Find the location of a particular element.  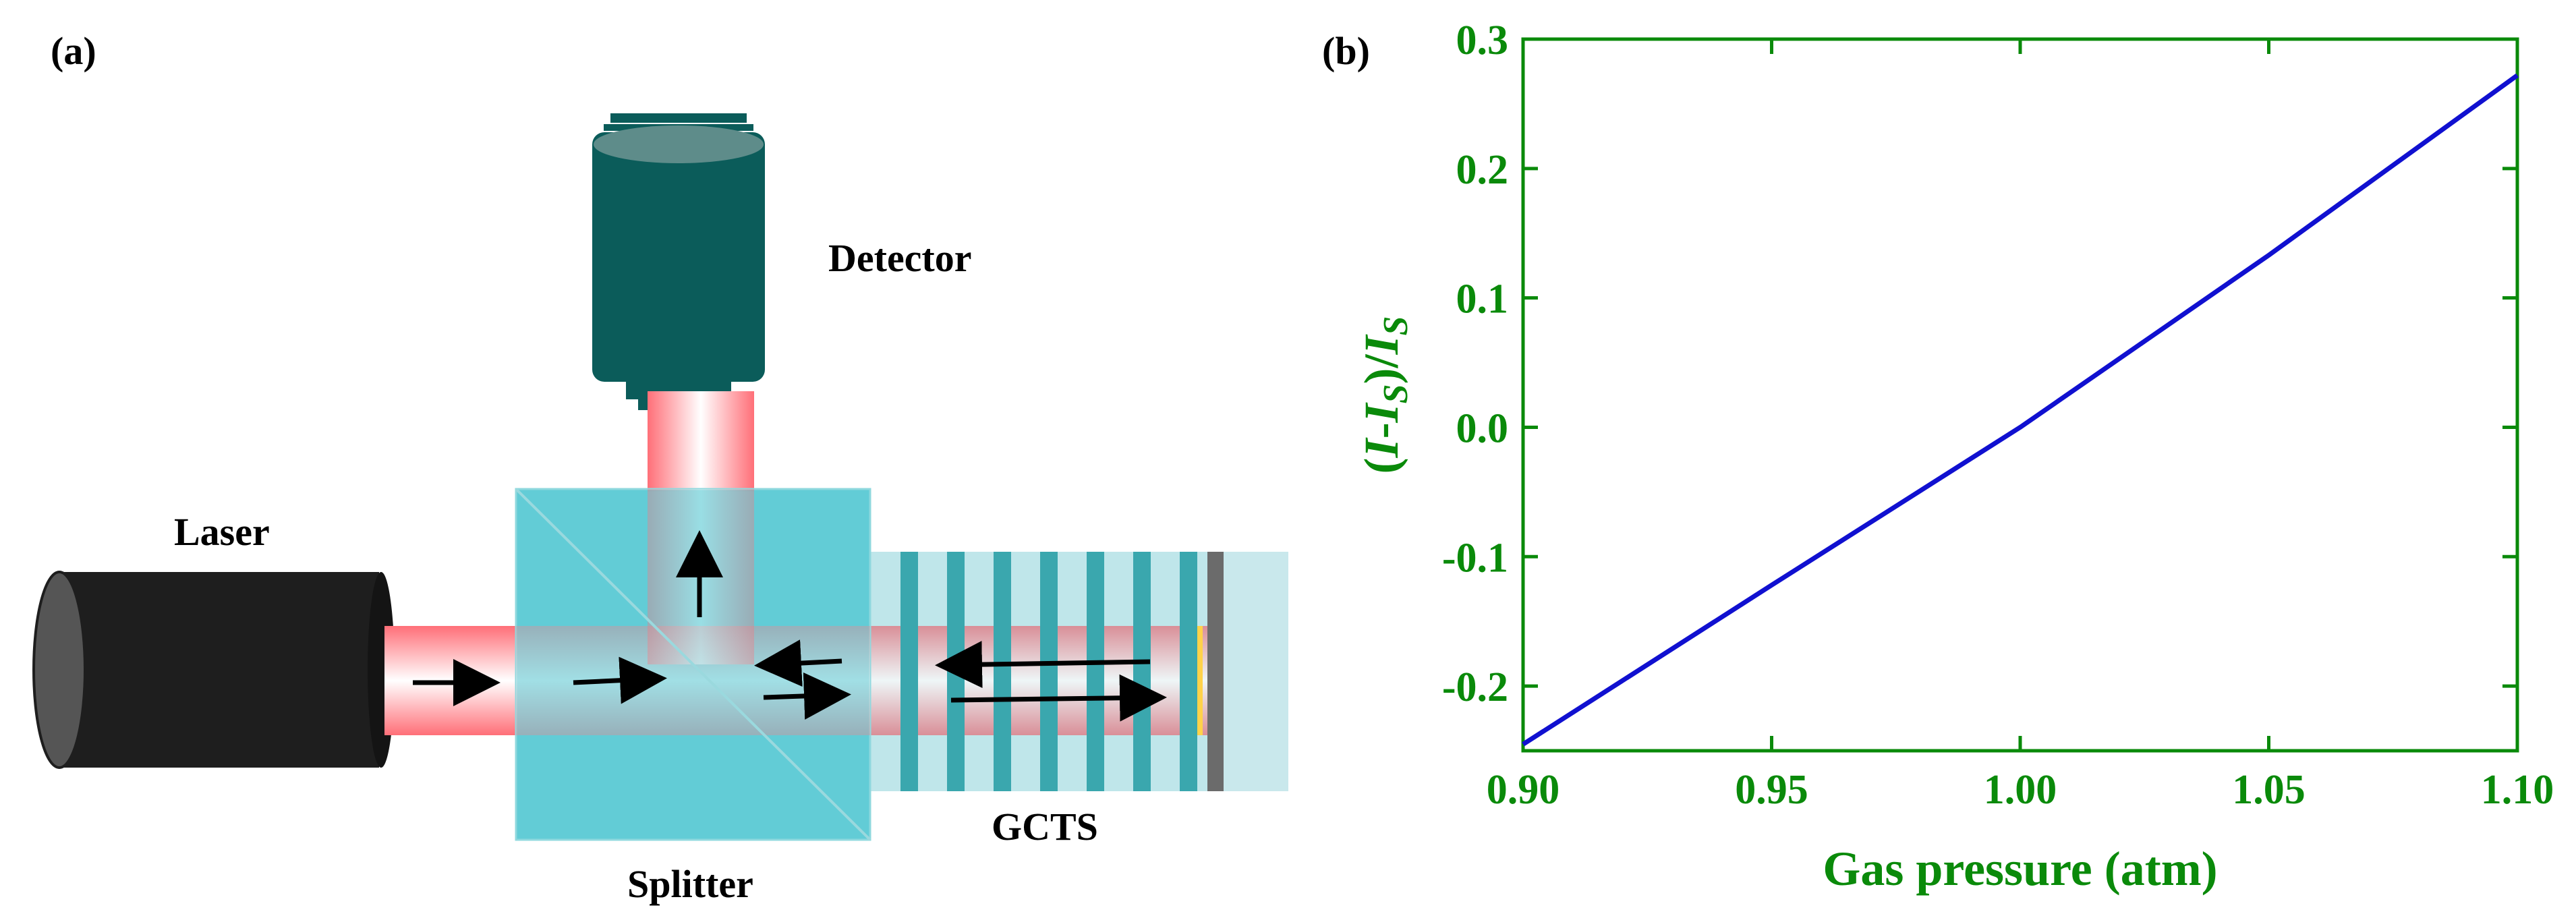

y-tick-label: -0.1 is located at coordinates (1475, 558).